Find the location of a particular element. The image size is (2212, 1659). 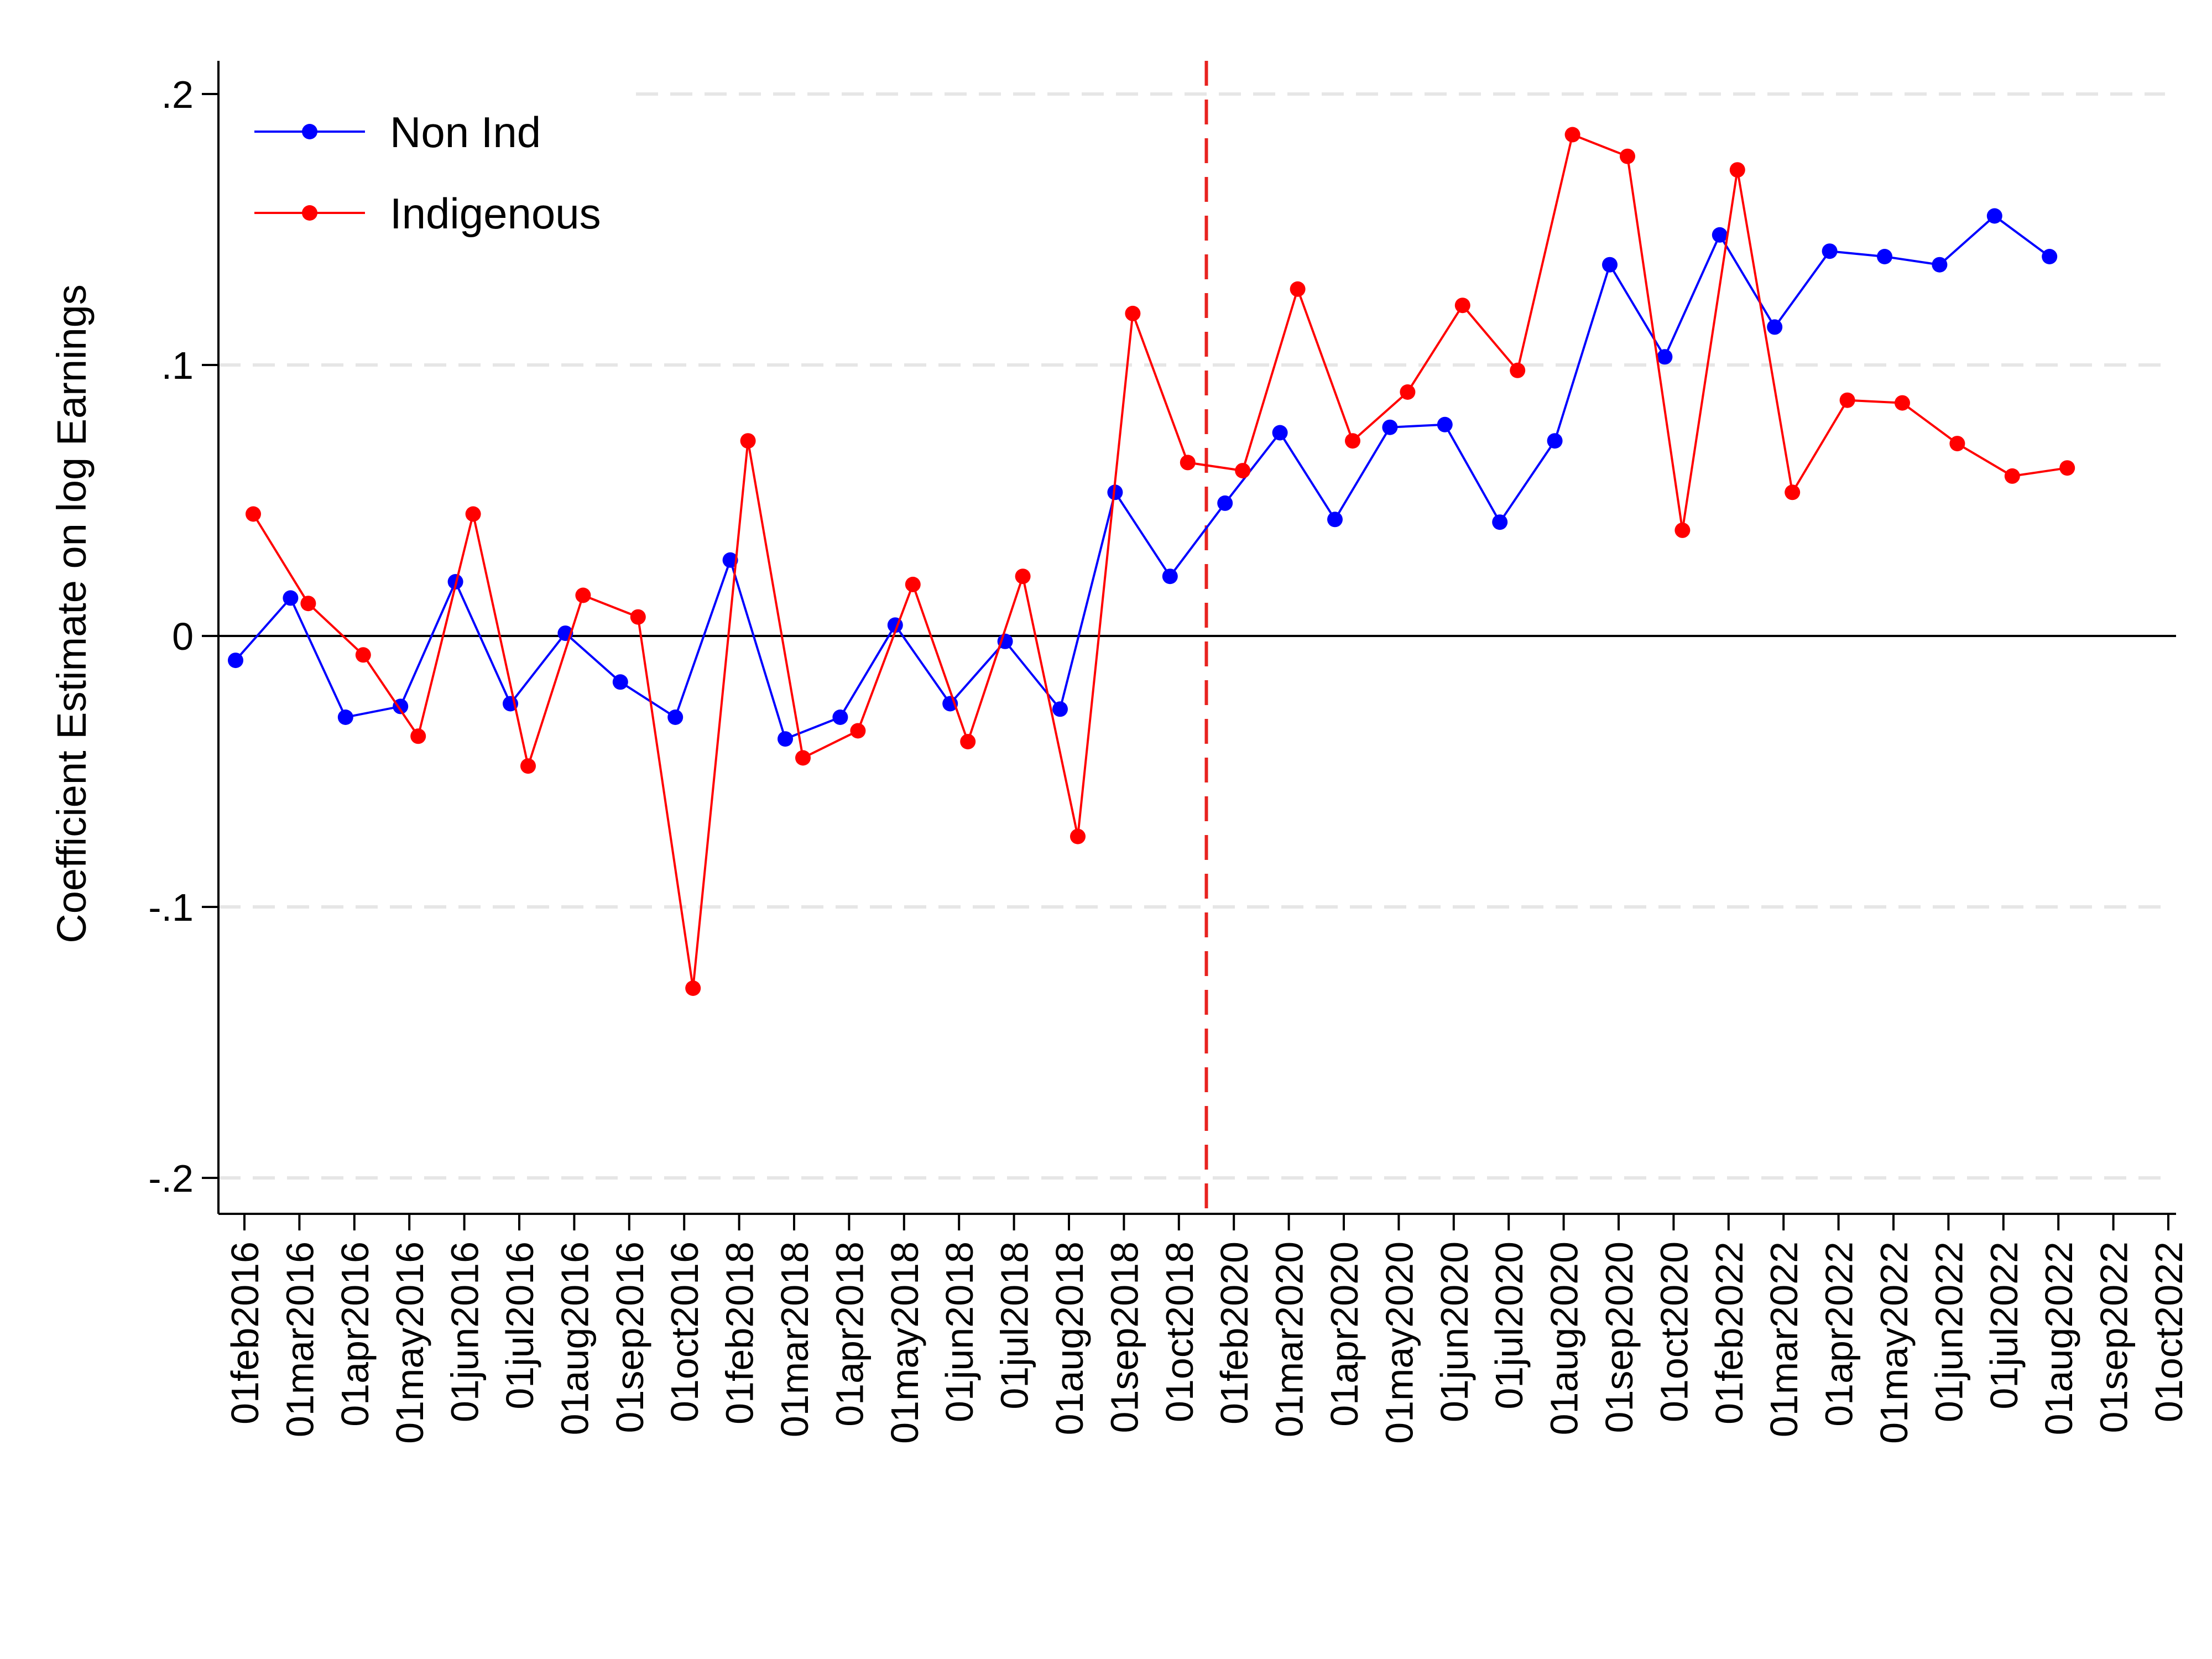

x-tick-label: 01jun2020 is located at coordinates (1455, 1331).